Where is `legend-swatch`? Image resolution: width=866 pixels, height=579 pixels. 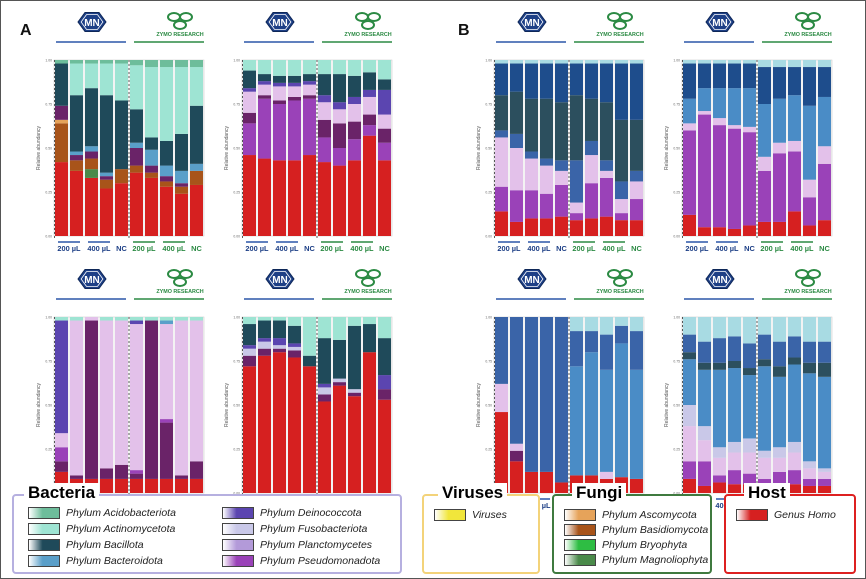 legend-swatch is located at coordinates (44, 529).